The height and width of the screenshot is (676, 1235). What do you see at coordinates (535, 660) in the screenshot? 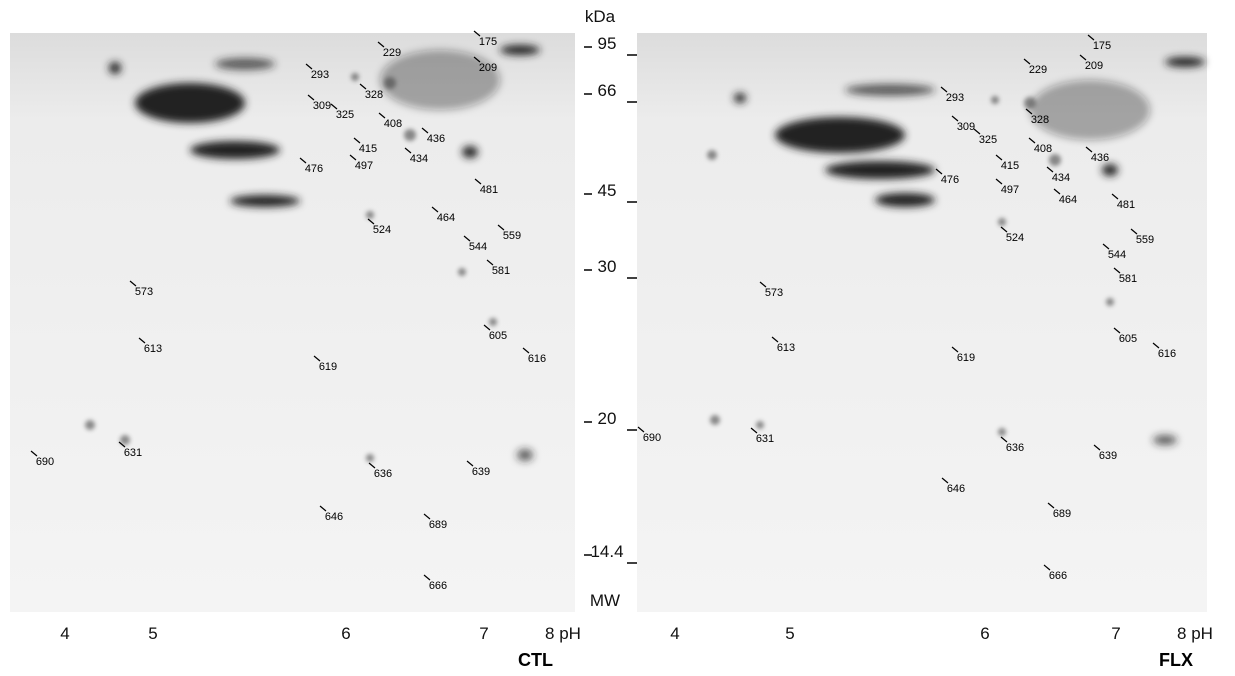
I see `panel-name: CTL` at bounding box center [535, 660].